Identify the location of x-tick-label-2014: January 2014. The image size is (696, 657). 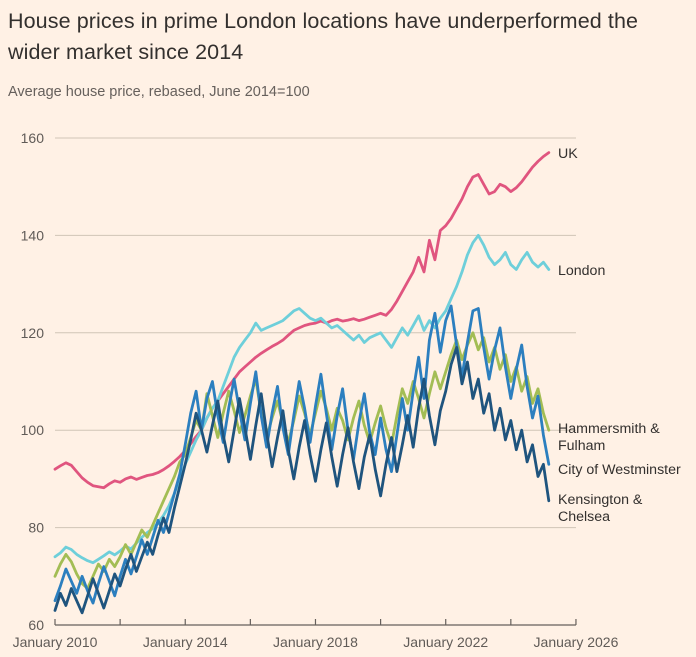
(185, 642).